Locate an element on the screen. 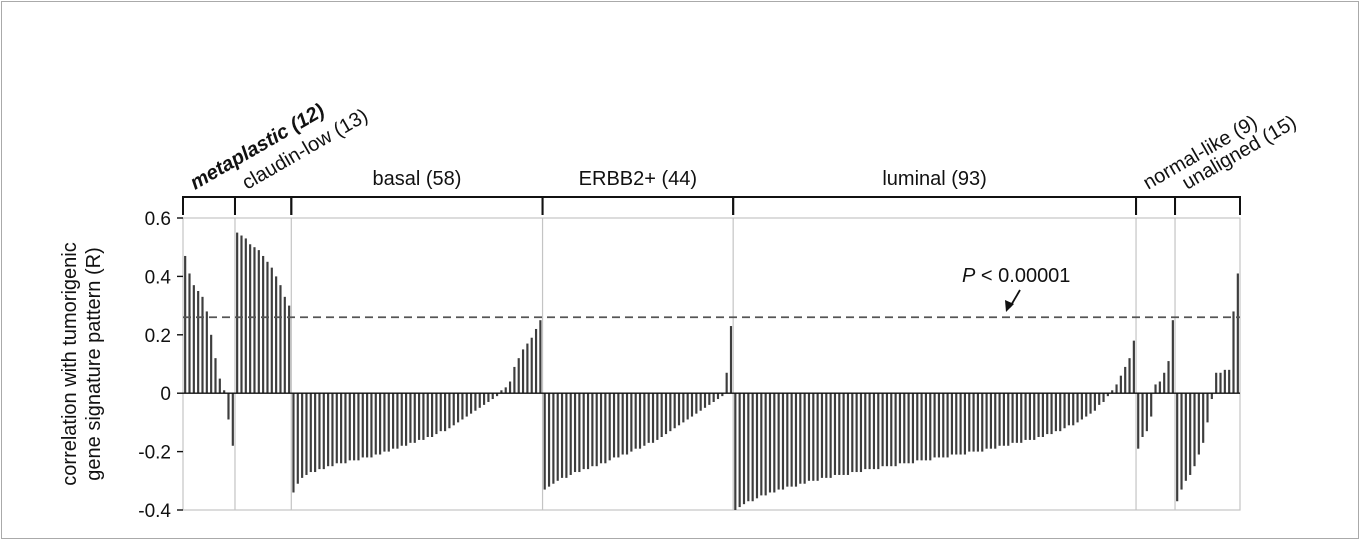 The image size is (1360, 545). group-label: luminal (93) is located at coordinates (934, 179).